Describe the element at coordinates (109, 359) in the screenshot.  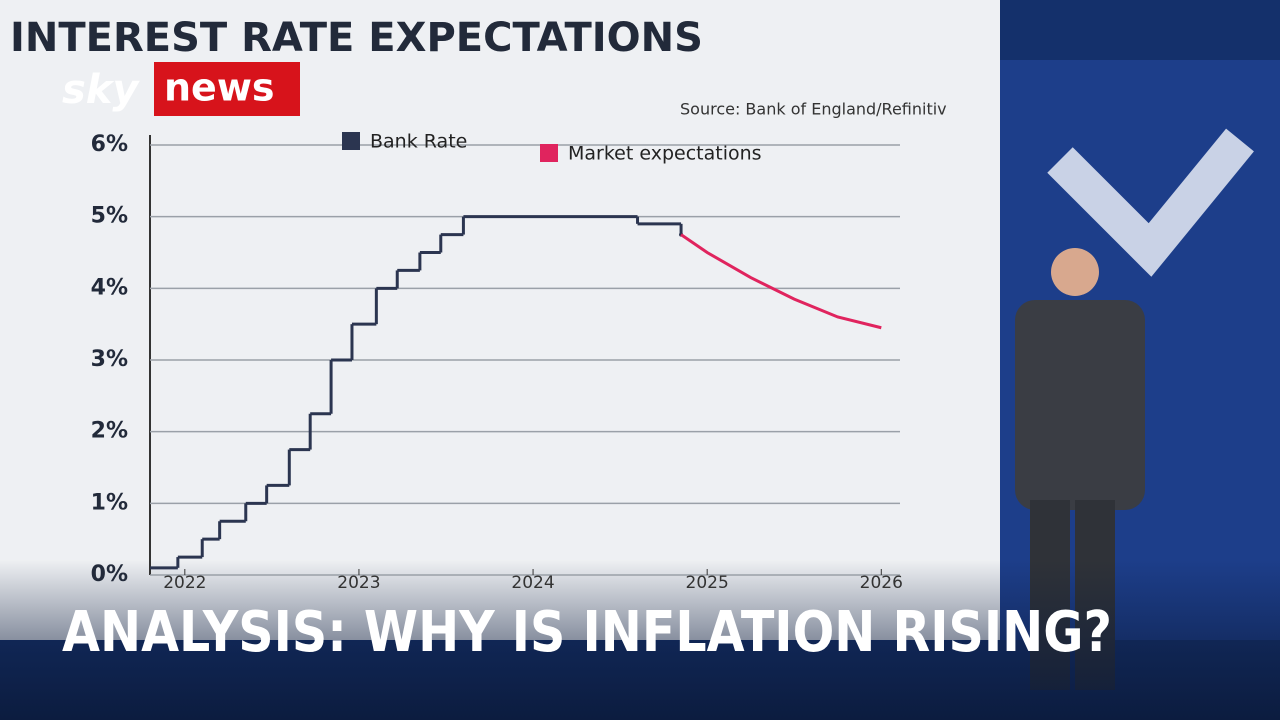
I see `y-tick-label: 3%` at that location.